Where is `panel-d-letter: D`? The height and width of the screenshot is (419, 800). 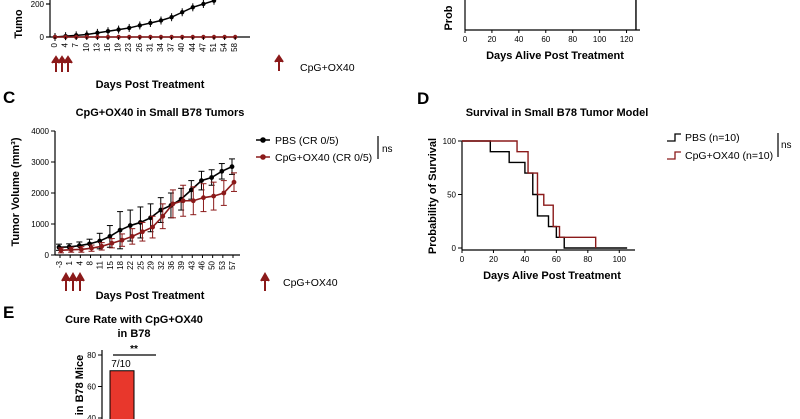
panel-d-letter: D is located at coordinates (423, 98).